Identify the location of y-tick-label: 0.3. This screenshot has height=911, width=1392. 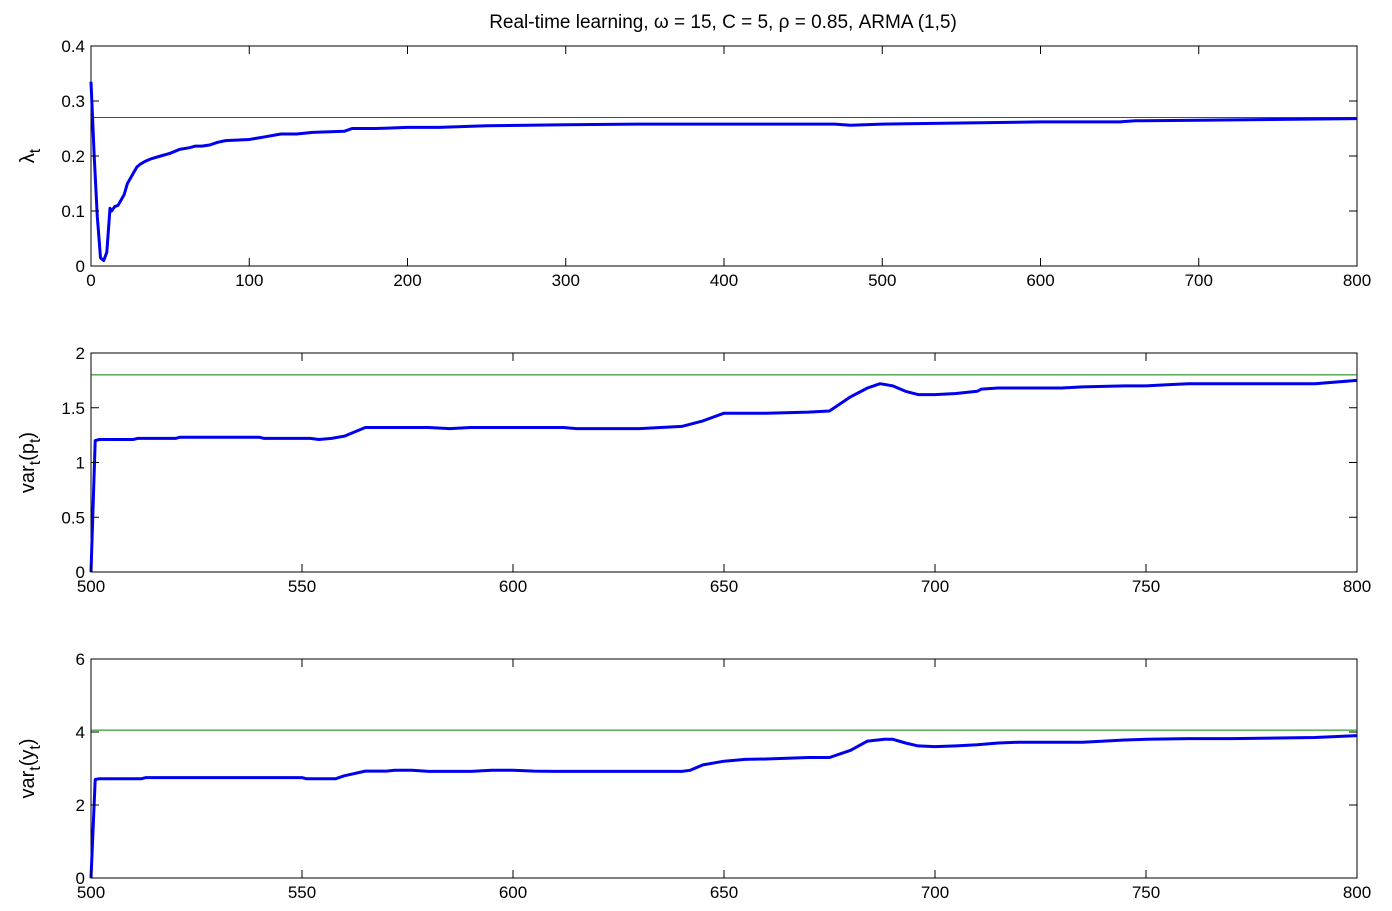
(73, 101).